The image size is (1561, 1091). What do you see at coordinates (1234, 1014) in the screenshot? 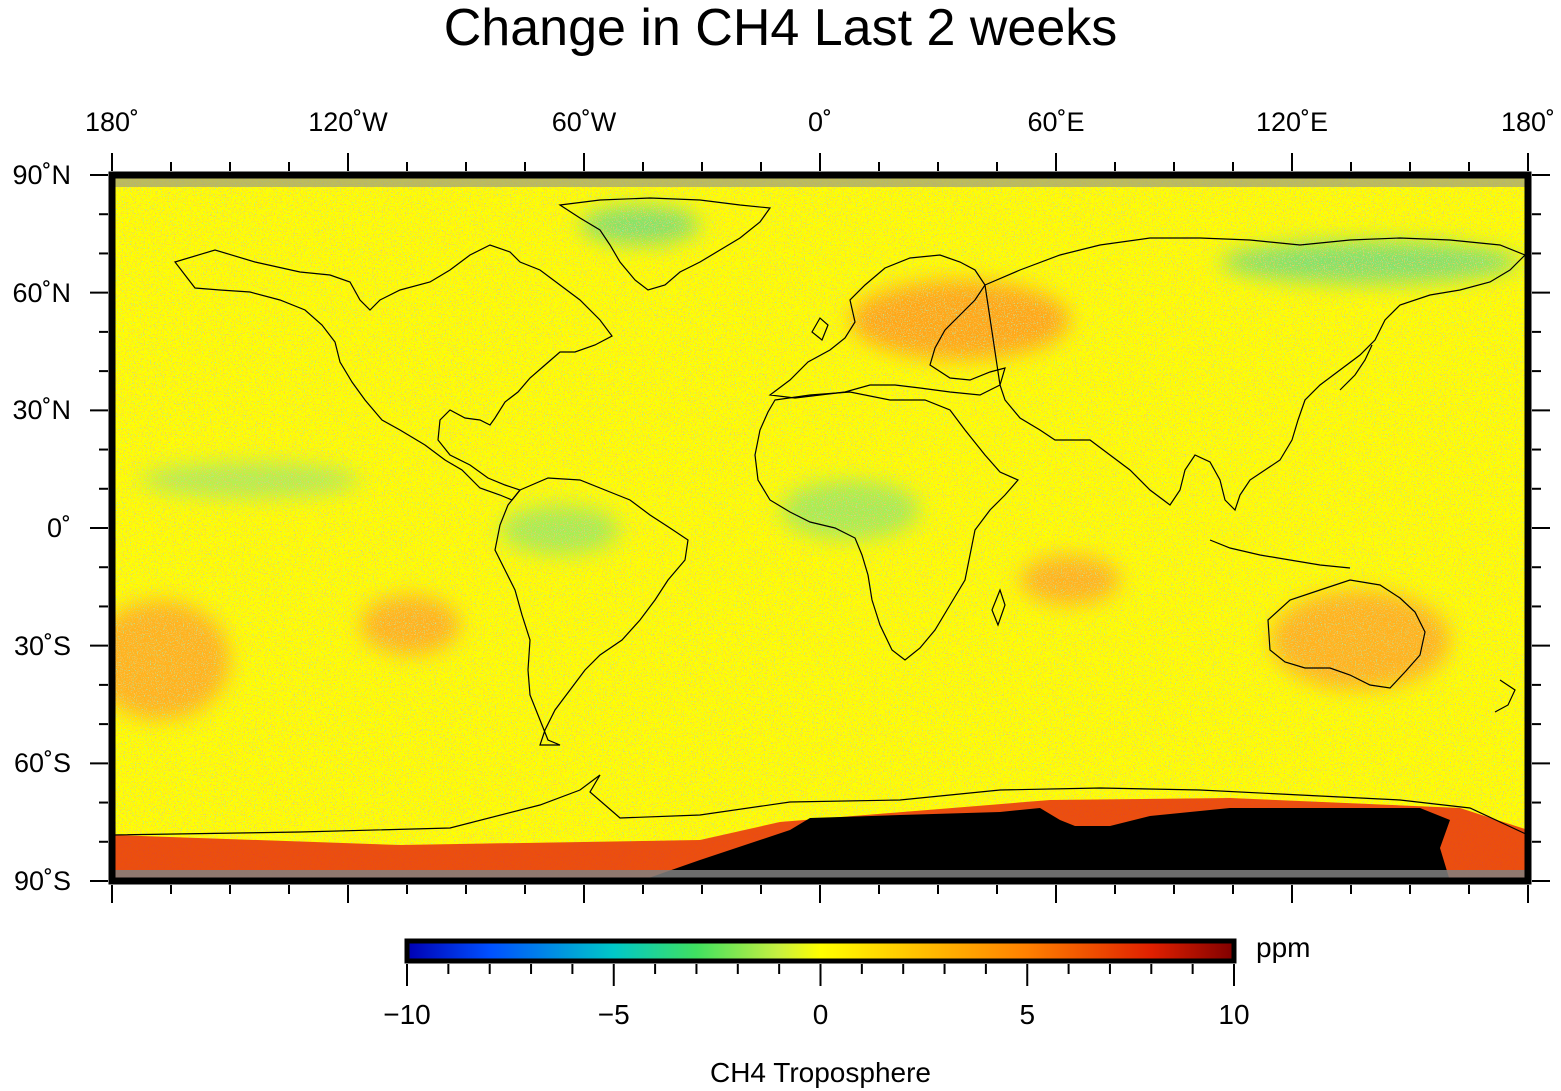
I see `colorbar-tick-label-4: 10` at bounding box center [1234, 1014].